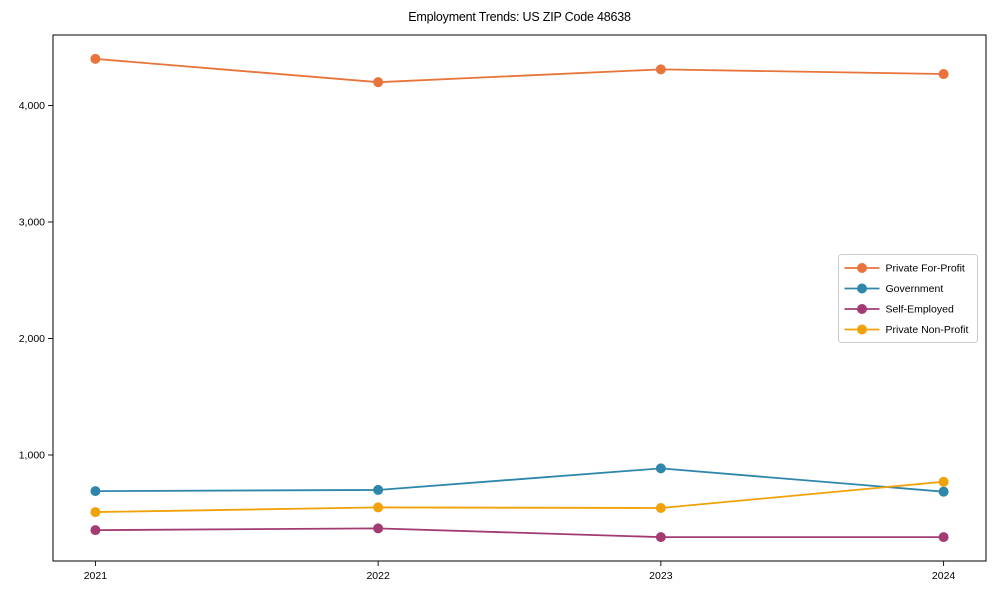  What do you see at coordinates (925, 269) in the screenshot?
I see `legend-label: Private For-Profit` at bounding box center [925, 269].